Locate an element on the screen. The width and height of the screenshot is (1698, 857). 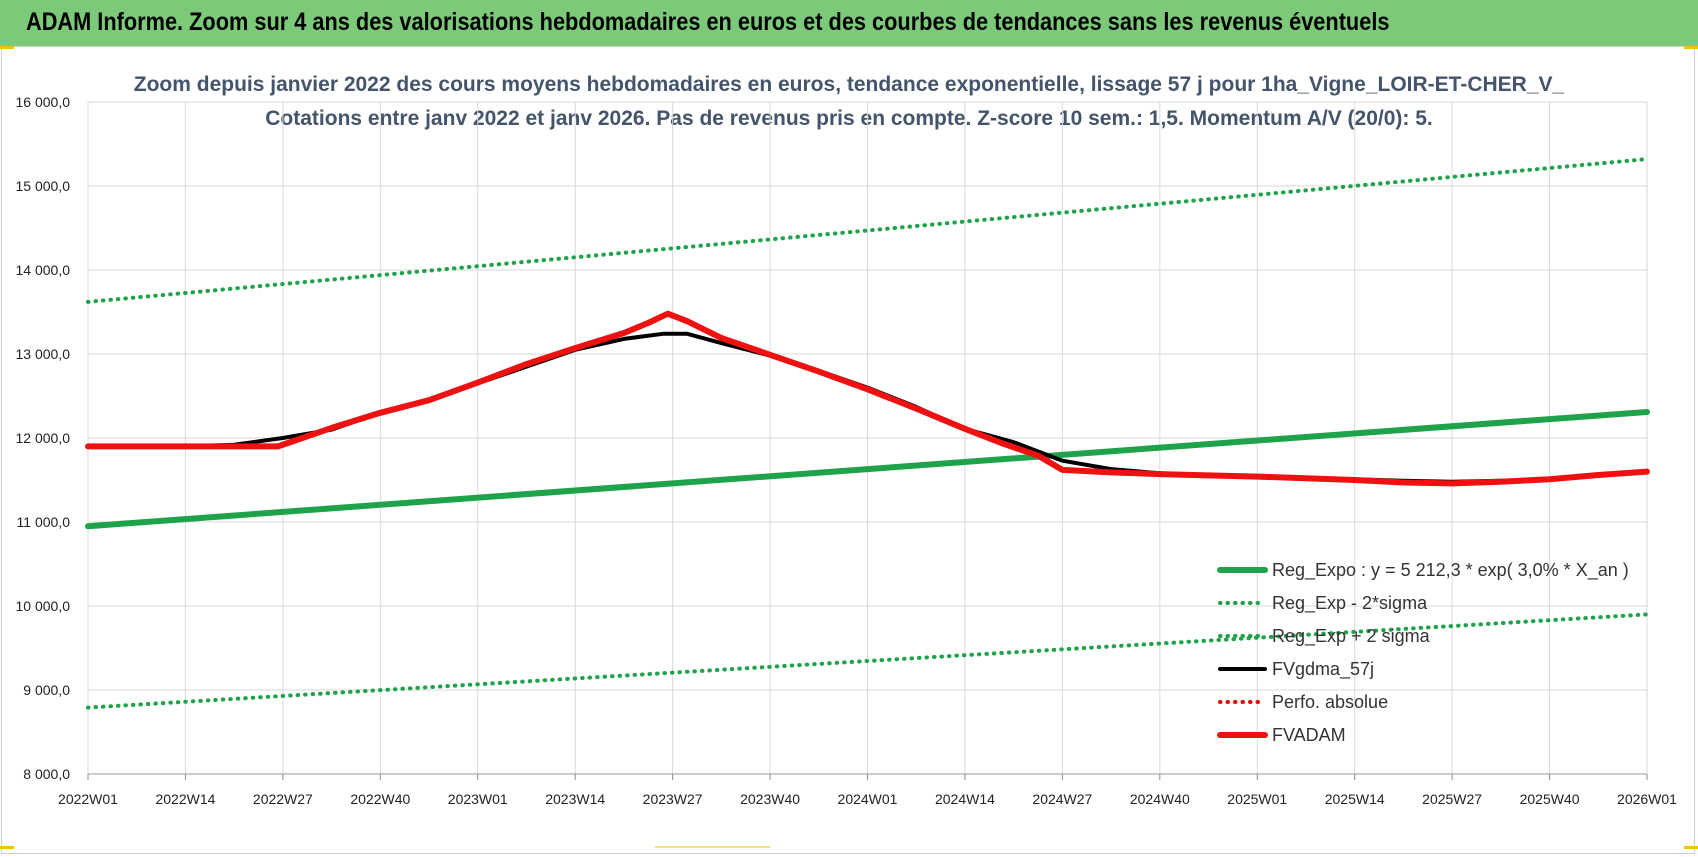
x-tick-label: 2025W27 is located at coordinates (1452, 799).